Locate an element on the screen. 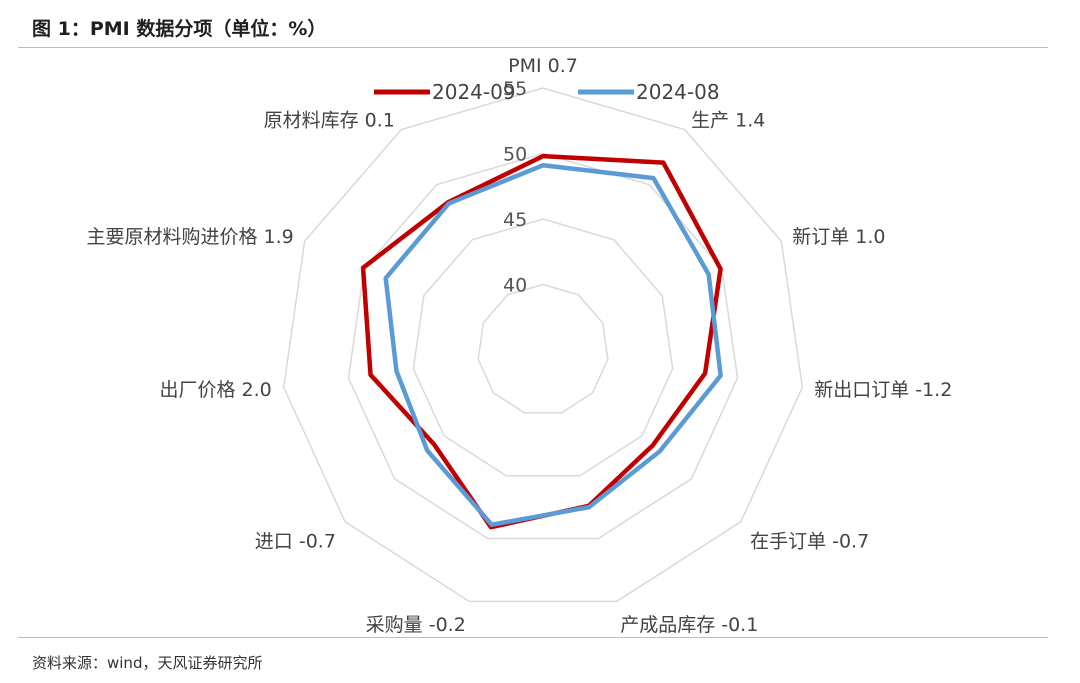  axis-label: 采购量 -0.2 is located at coordinates (416, 625).